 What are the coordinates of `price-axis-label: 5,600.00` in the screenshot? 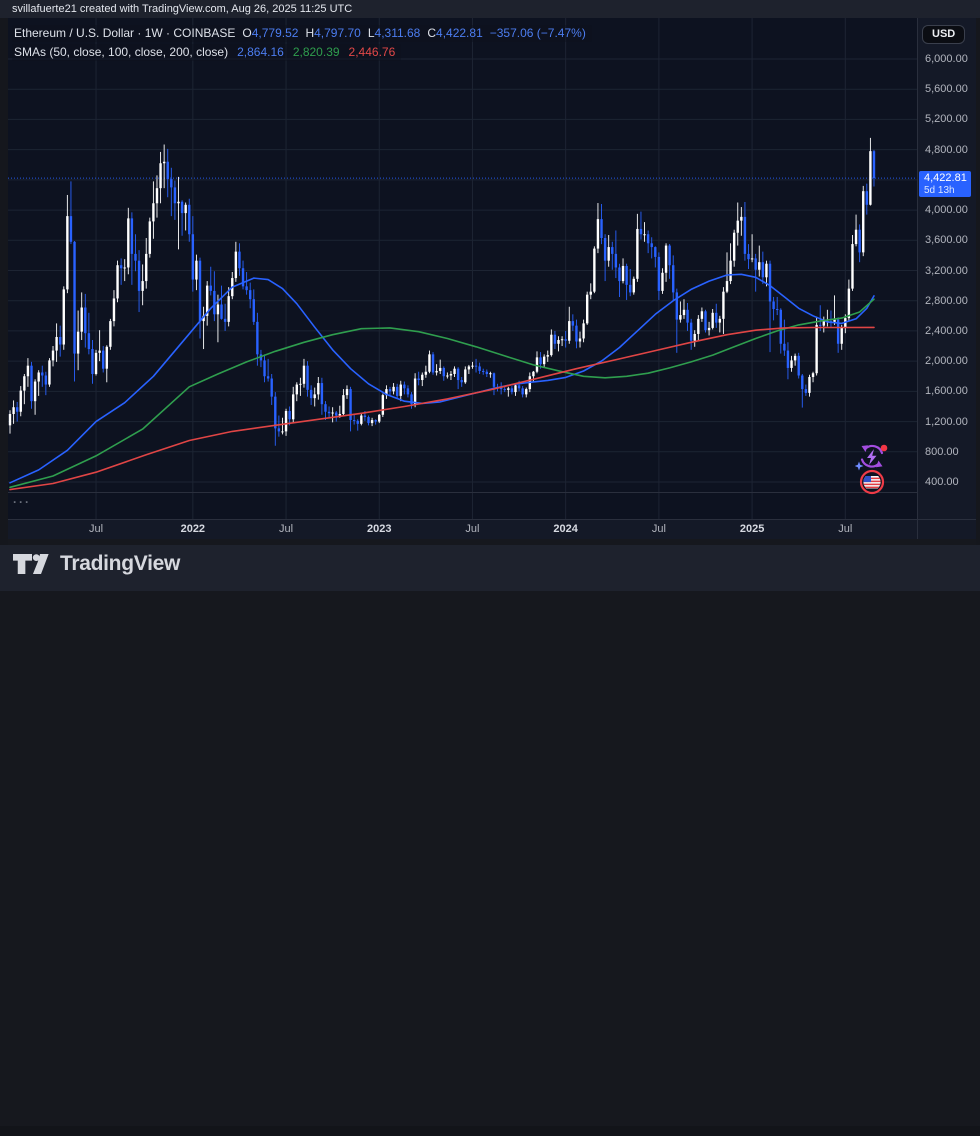 It's located at (946, 89).